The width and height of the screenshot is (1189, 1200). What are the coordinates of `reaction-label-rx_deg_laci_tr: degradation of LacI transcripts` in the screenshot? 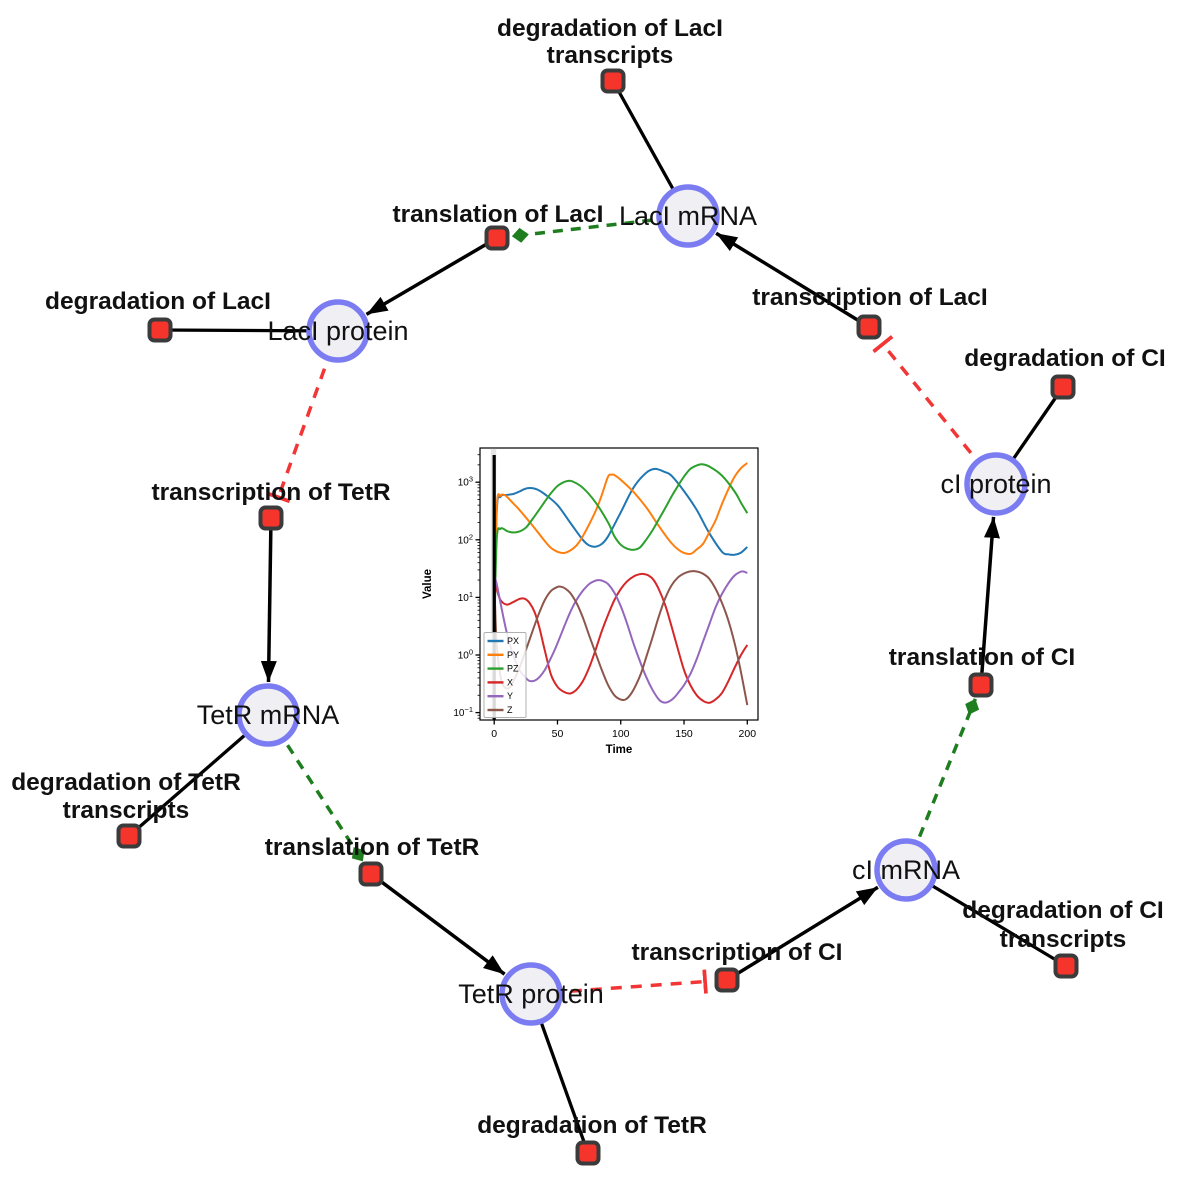 It's located at (610, 42).